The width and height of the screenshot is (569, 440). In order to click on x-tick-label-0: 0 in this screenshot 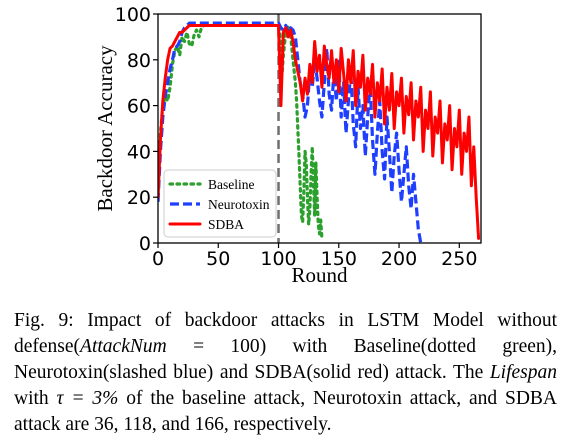, I will do `click(158, 259)`.